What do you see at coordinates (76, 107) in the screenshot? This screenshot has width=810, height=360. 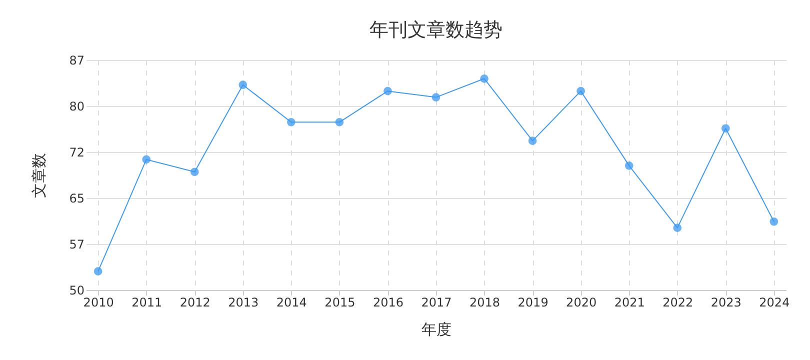 I see `y-tick-label: 80` at bounding box center [76, 107].